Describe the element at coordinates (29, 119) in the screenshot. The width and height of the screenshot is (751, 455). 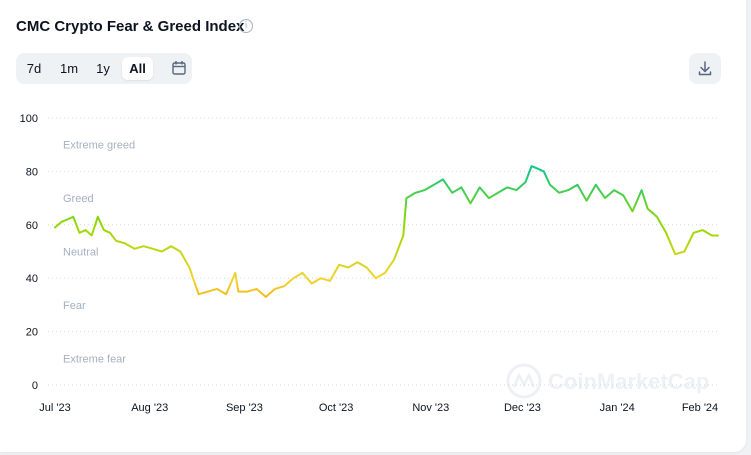
I see `y-tick-label: 100` at that location.